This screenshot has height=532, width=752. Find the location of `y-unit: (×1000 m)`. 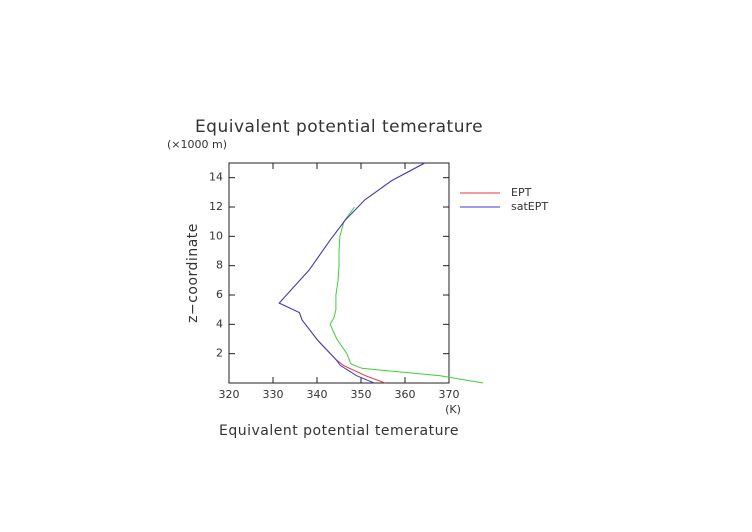

y-unit: (×1000 m) is located at coordinates (197, 144).